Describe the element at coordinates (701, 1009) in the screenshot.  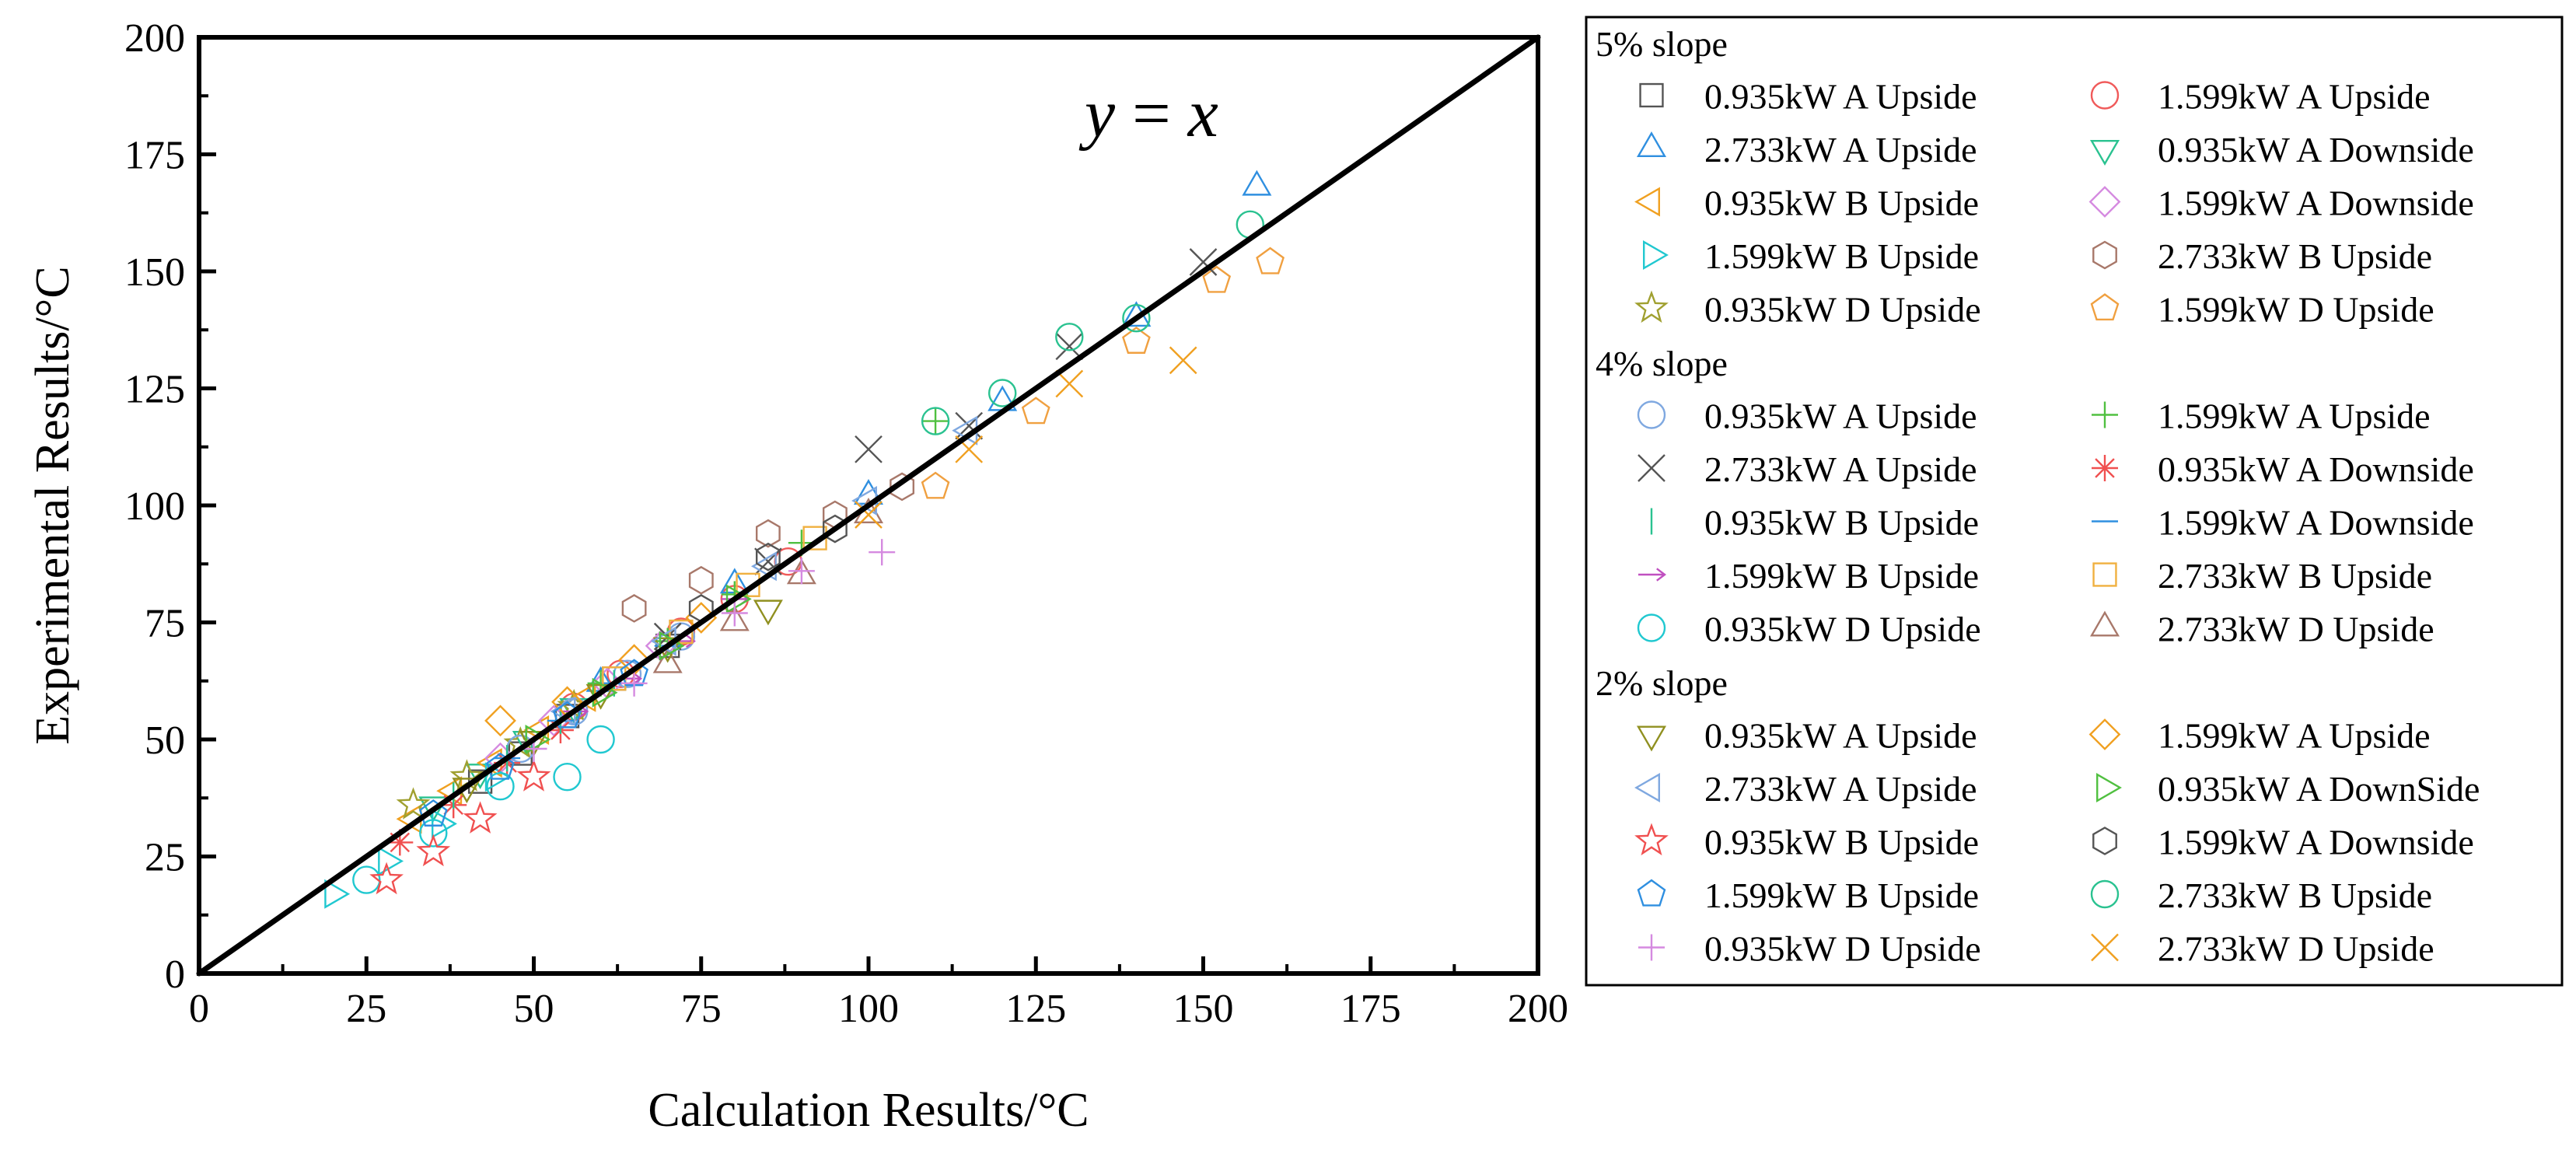
I see `x-tick-label: 75` at that location.